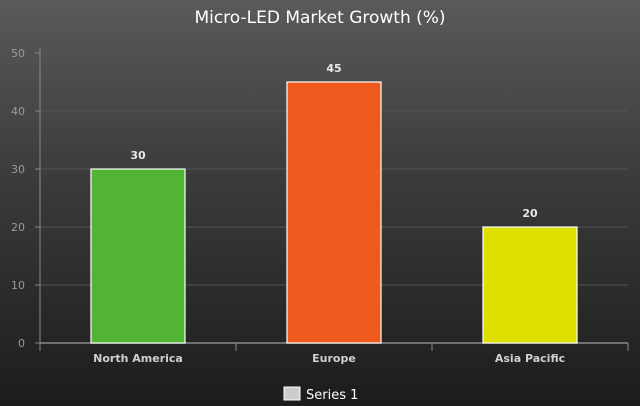 The height and width of the screenshot is (406, 640). Describe the element at coordinates (292, 393) in the screenshot. I see `legend-swatch` at that location.